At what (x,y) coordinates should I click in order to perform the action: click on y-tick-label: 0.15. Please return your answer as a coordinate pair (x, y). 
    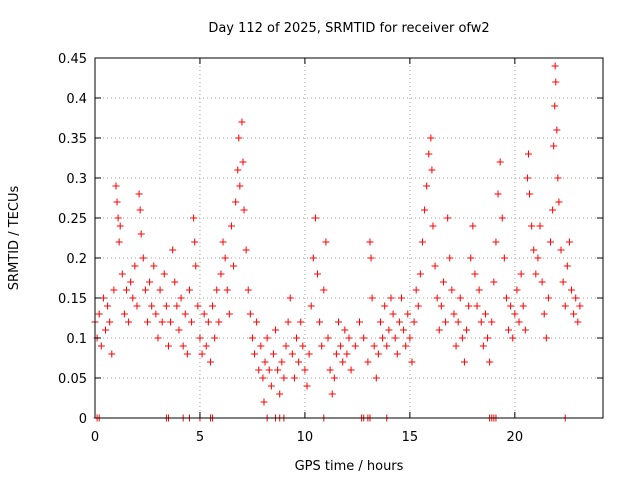
    Looking at the image, I should click on (72, 299).